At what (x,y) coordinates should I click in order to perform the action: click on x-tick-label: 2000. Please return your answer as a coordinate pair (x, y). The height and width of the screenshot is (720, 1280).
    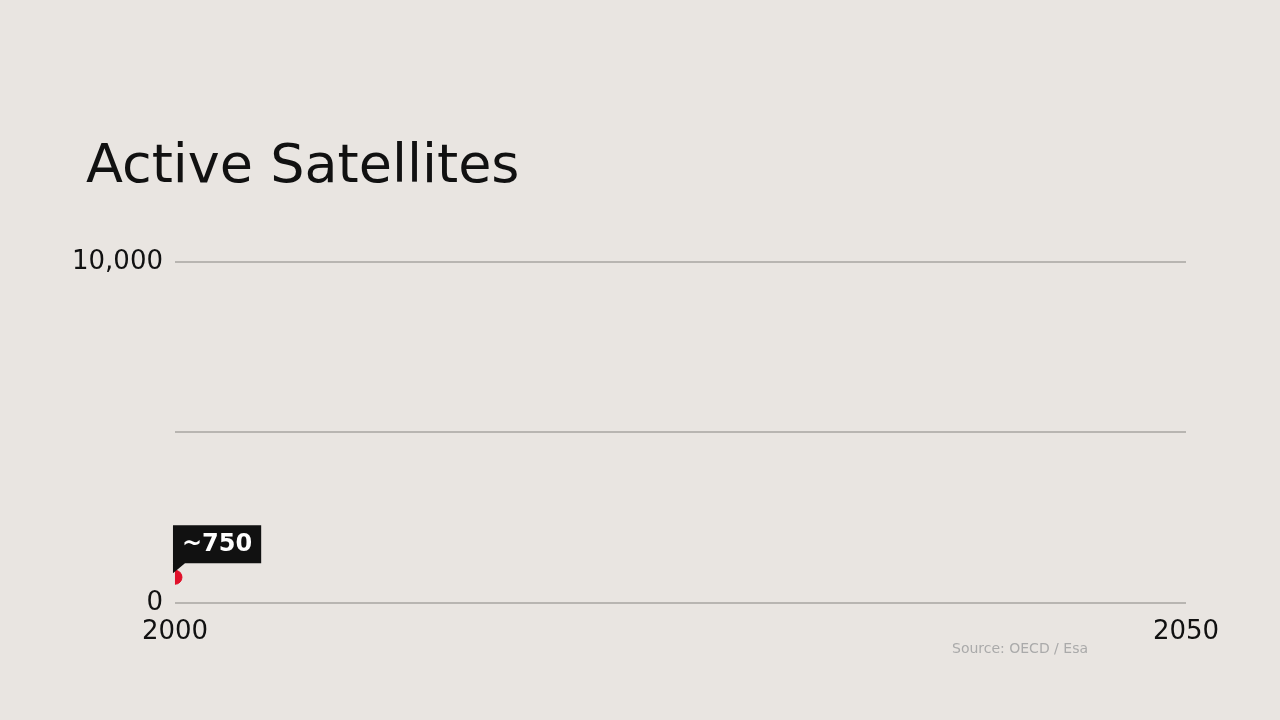
    Looking at the image, I should click on (175, 630).